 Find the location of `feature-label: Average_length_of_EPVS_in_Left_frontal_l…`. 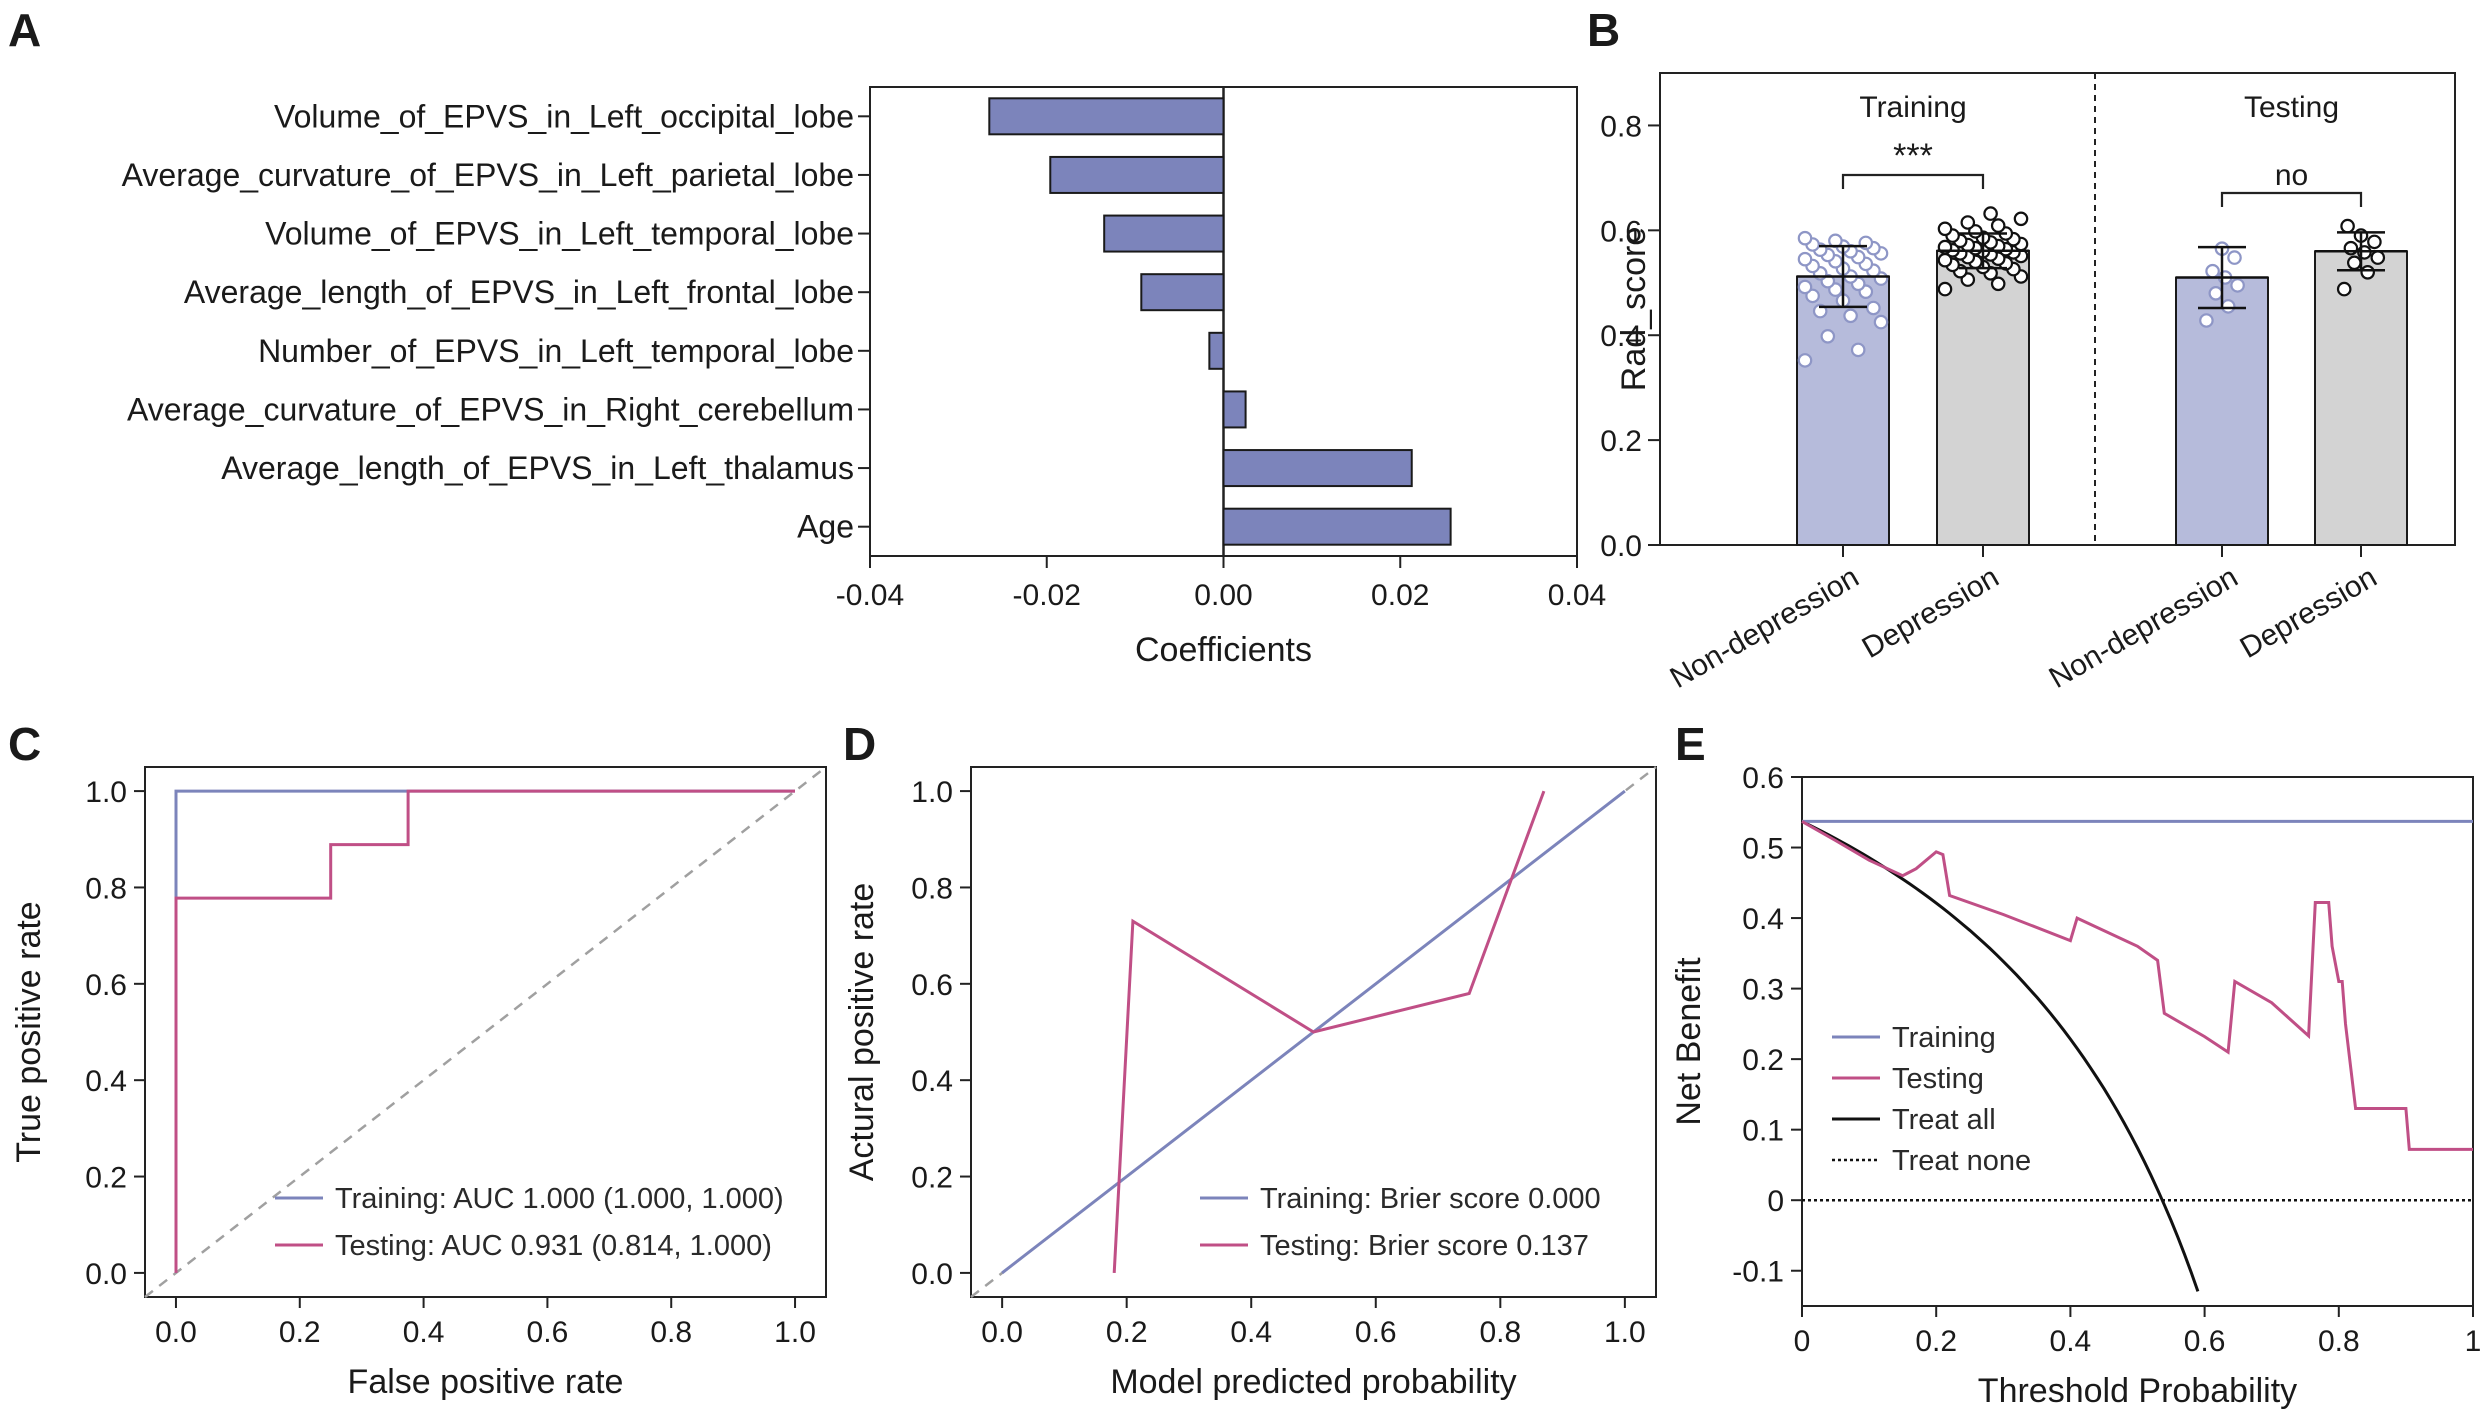

feature-label: Average_length_of_EPVS_in_Left_frontal_l… is located at coordinates (519, 292).